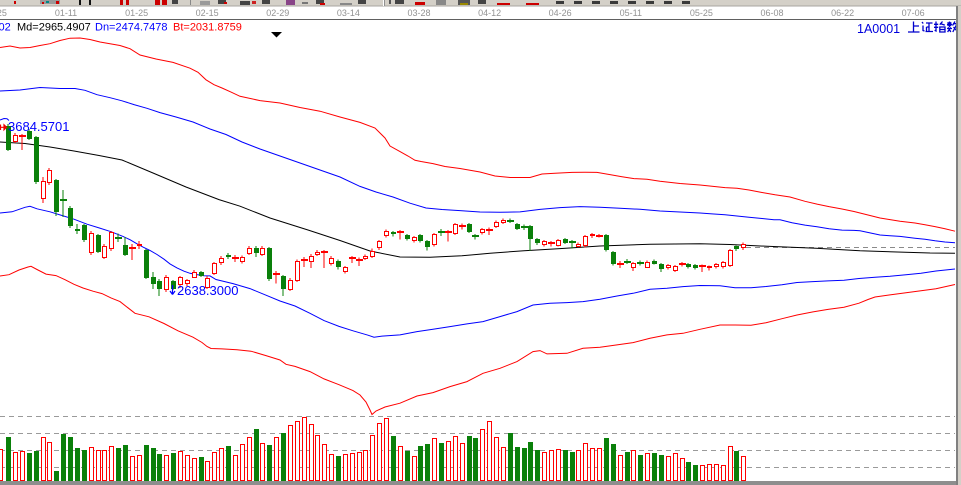 The width and height of the screenshot is (961, 485). What do you see at coordinates (207, 290) in the screenshot?
I see `svg-text: 2638.3000` at bounding box center [207, 290].